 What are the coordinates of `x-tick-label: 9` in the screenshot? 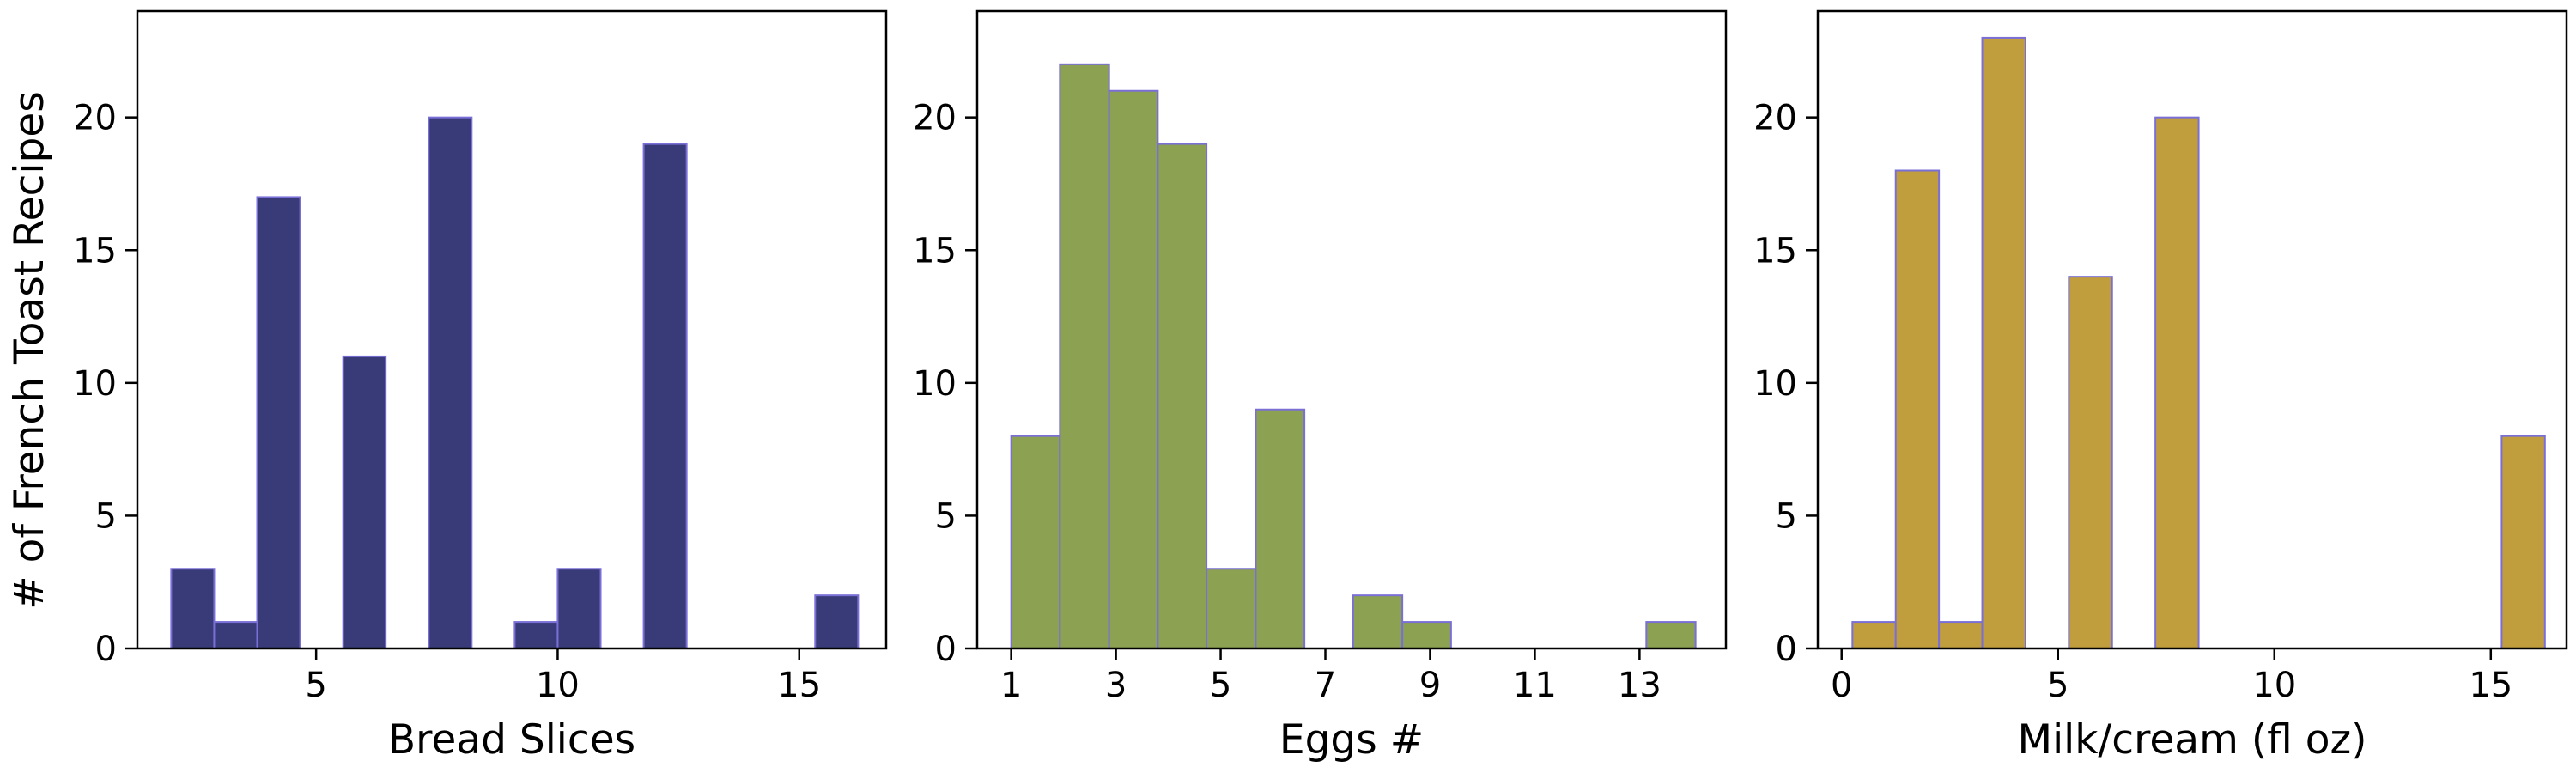 It's located at (1430, 685).